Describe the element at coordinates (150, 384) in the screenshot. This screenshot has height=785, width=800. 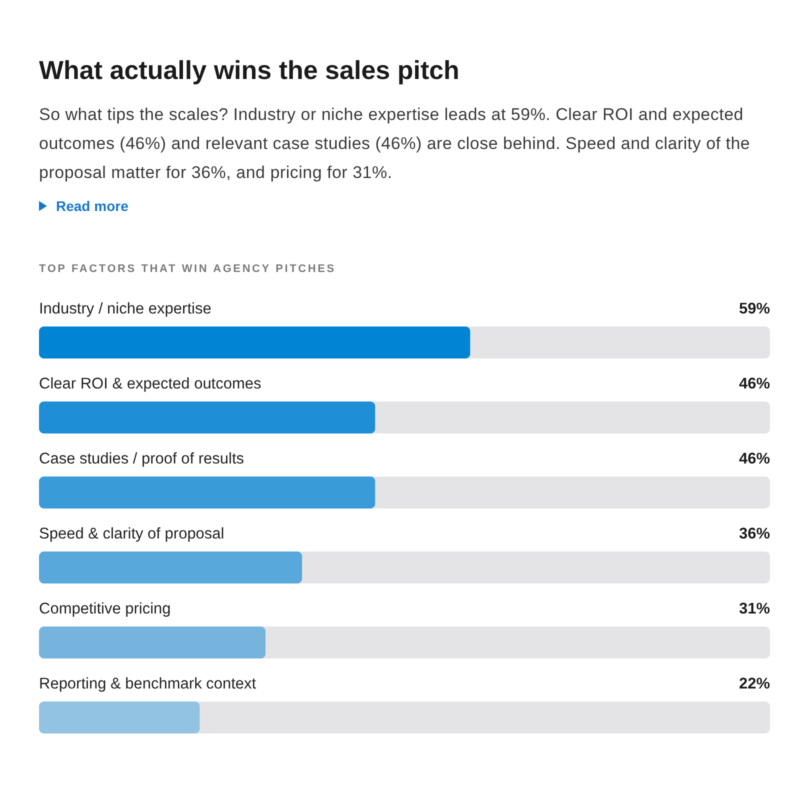
I see `y-tick-label: Clear ROI & expected outcomes` at that location.